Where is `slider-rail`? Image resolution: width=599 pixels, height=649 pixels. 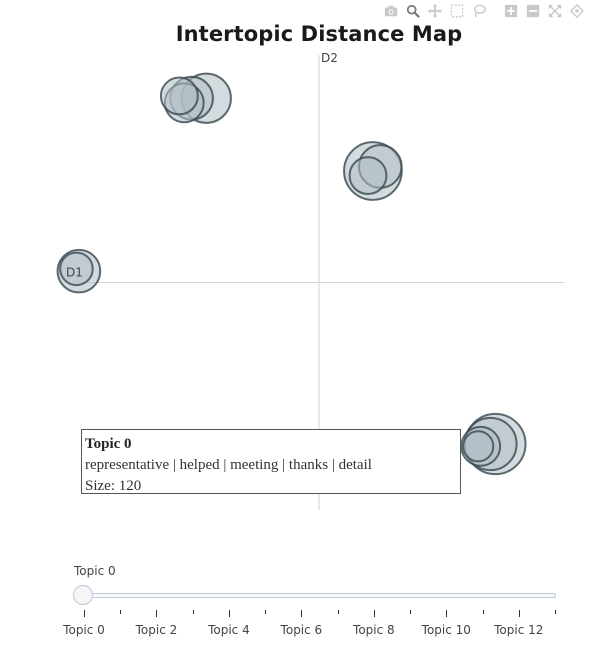
slider-rail is located at coordinates (315, 595).